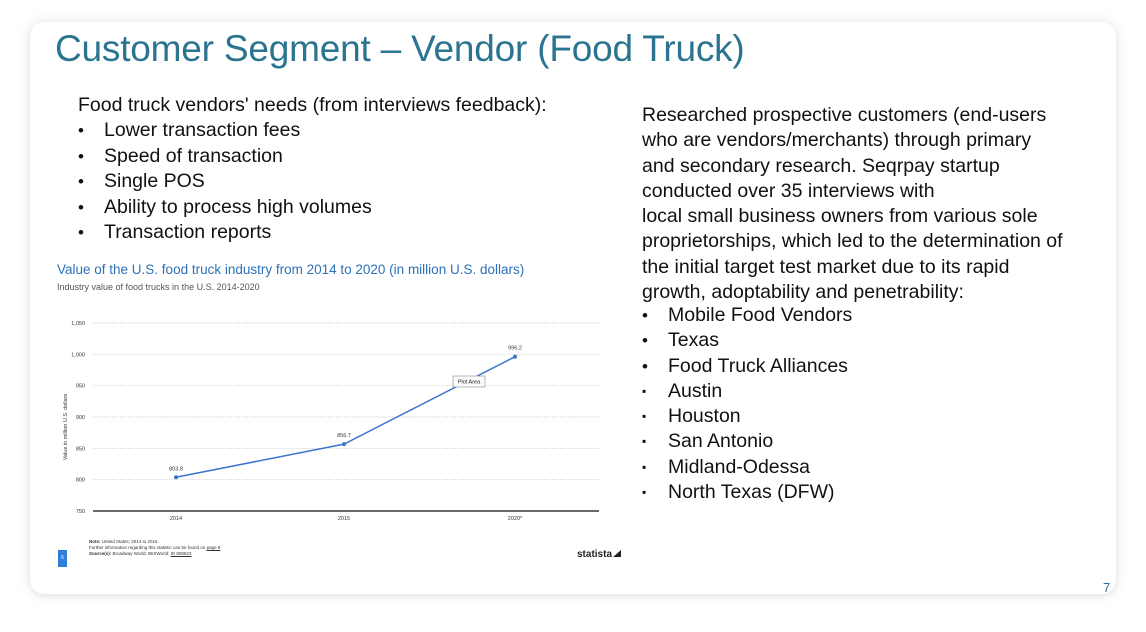  What do you see at coordinates (721, 441) in the screenshot?
I see `list-item-label: San Antonio` at bounding box center [721, 441].